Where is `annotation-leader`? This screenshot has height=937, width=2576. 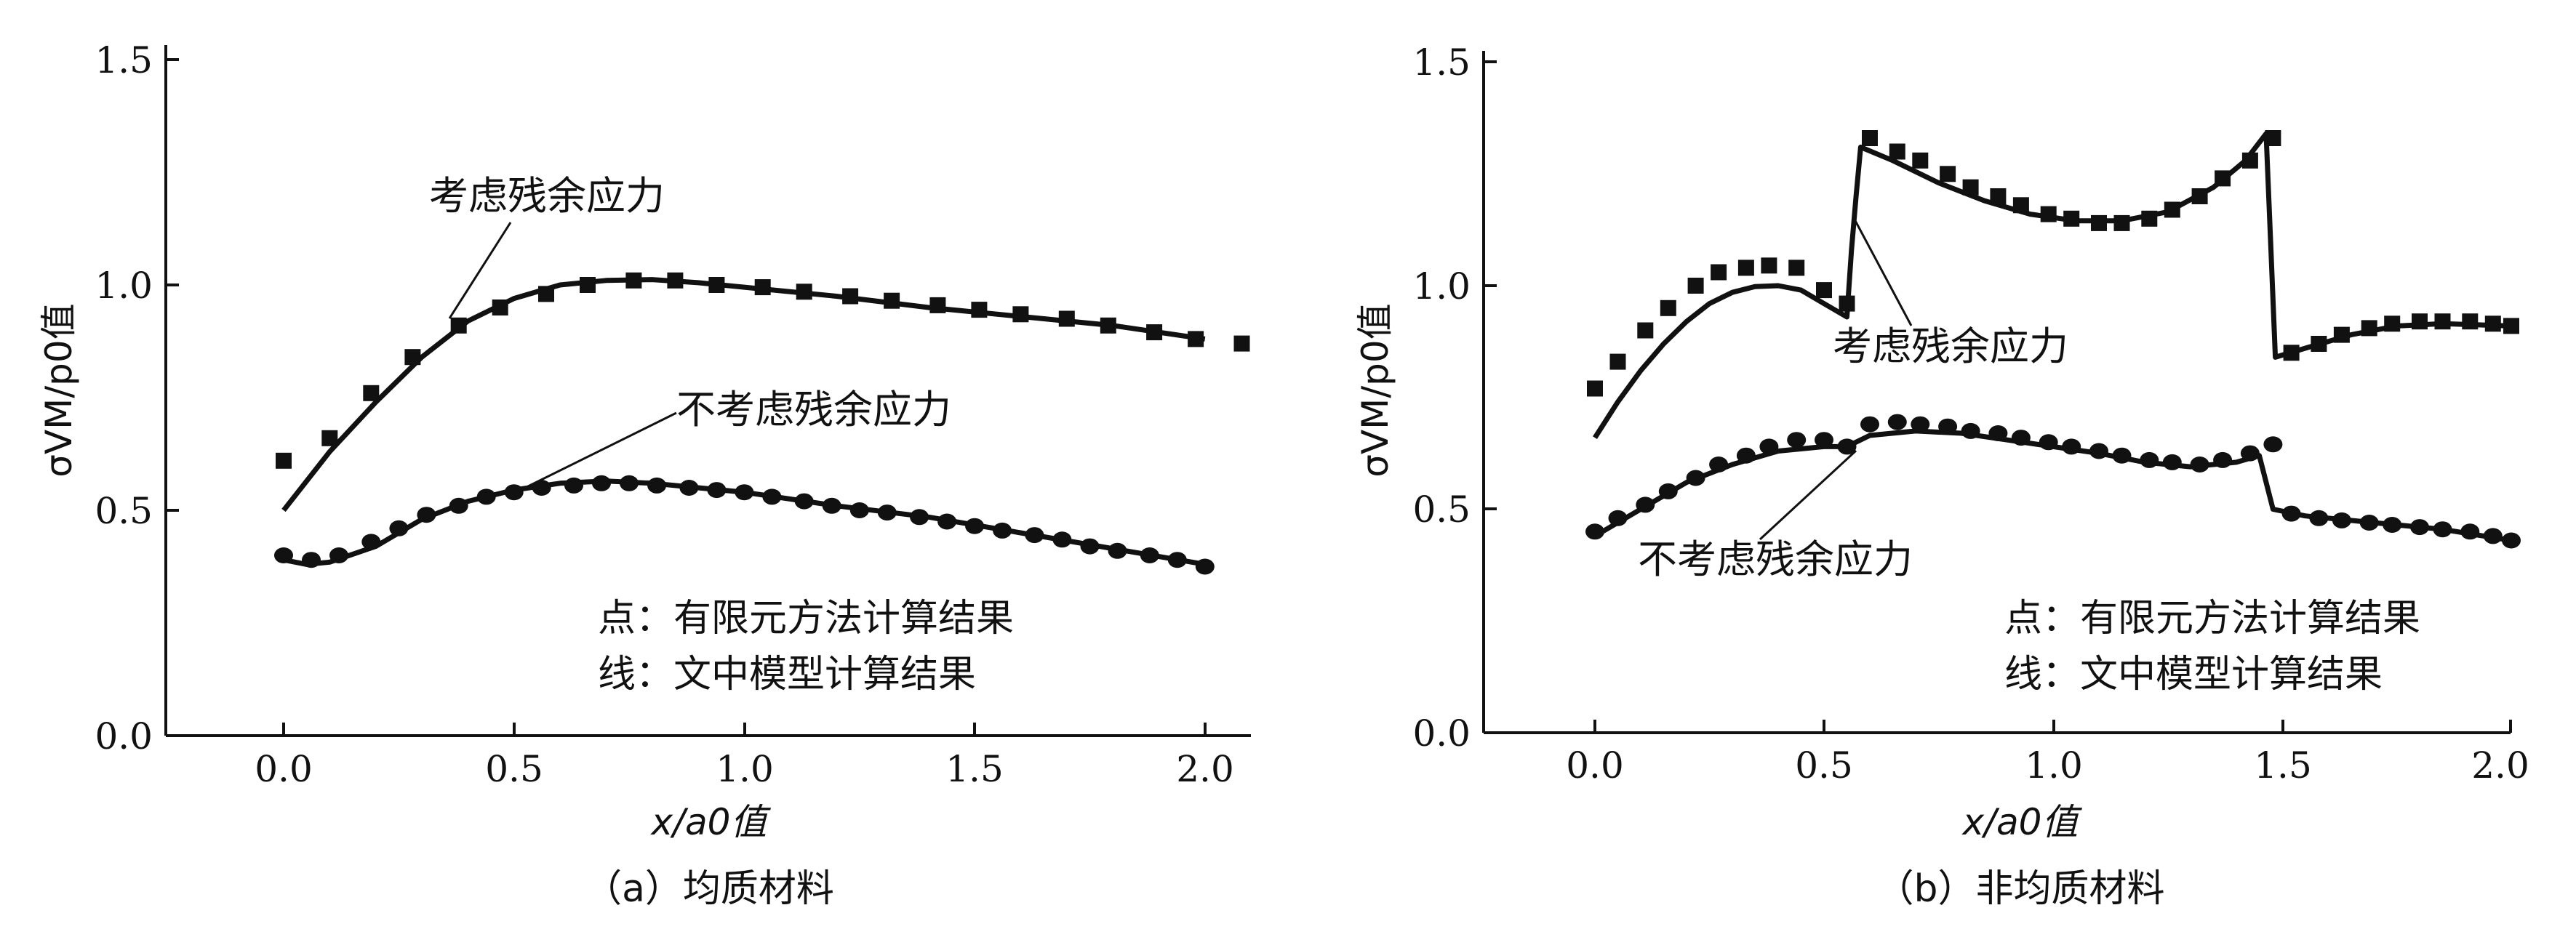 annotation-leader is located at coordinates (1808, 495).